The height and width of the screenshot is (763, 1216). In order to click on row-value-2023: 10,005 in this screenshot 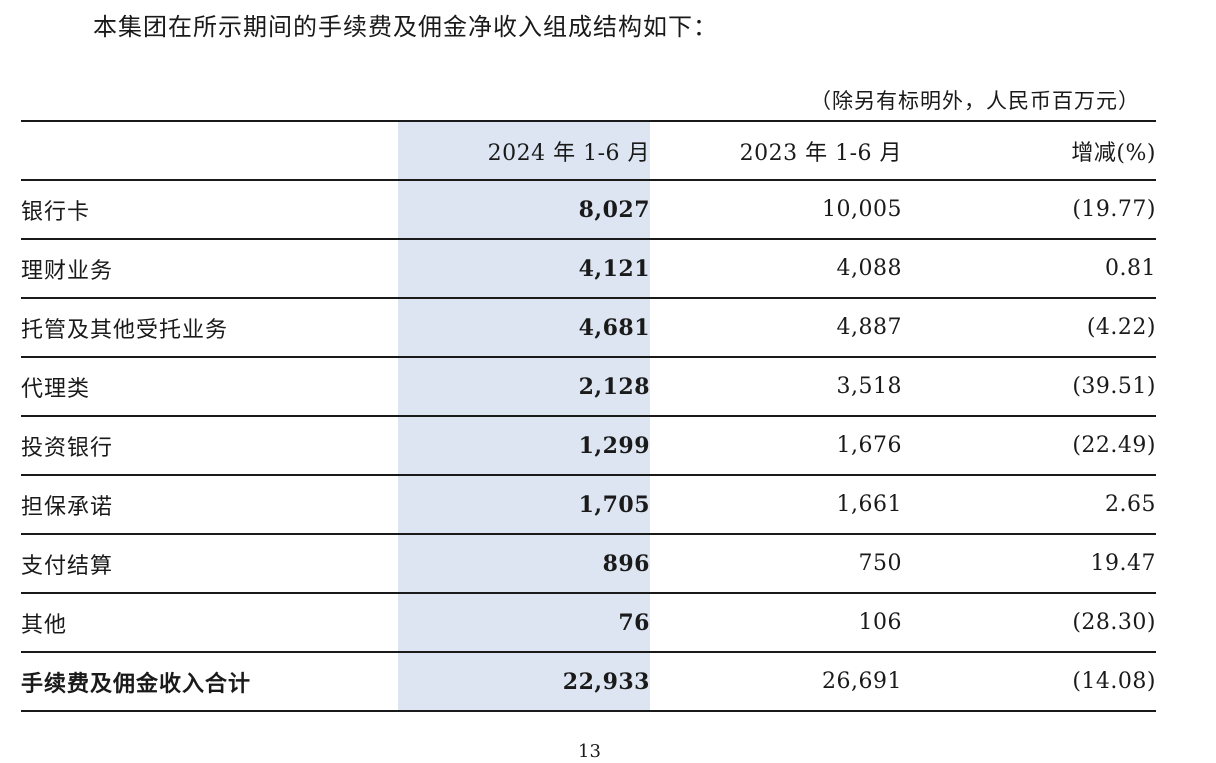, I will do `click(776, 209)`.